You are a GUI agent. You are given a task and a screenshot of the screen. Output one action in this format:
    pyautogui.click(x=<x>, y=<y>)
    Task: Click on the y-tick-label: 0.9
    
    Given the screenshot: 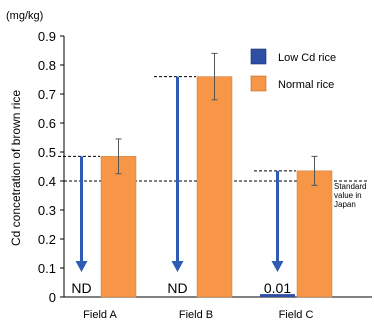 What is the action you would take?
    pyautogui.click(x=47, y=36)
    